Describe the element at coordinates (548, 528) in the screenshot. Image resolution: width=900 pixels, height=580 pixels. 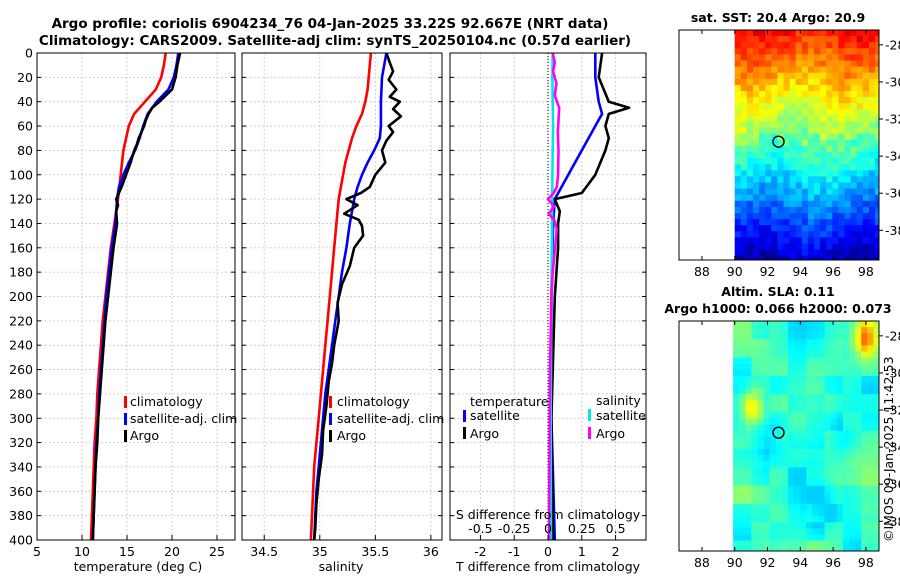
I see `top-x-tick-label: 0` at that location.